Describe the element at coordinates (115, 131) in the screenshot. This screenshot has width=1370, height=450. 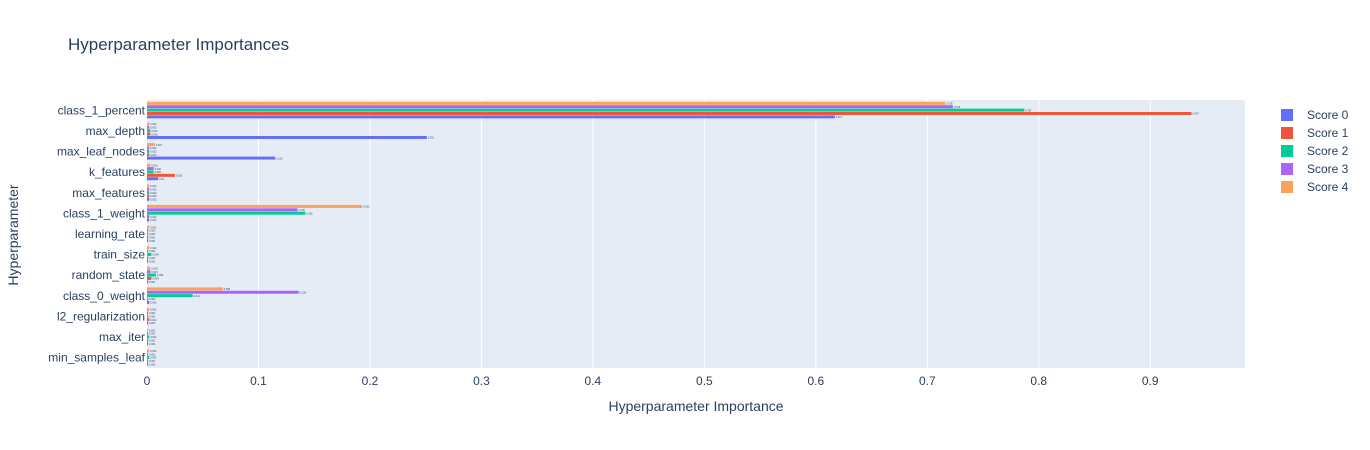
I see `y-tick-label: max_depth` at that location.